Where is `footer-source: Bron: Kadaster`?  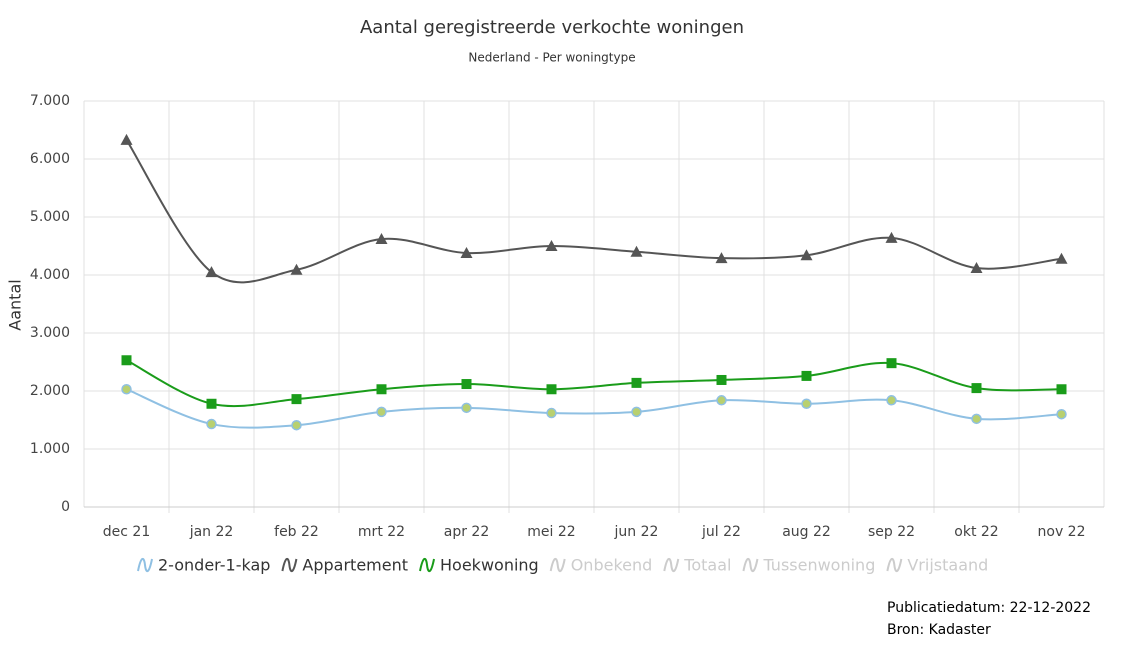
footer-source: Bron: Kadaster is located at coordinates (939, 630).